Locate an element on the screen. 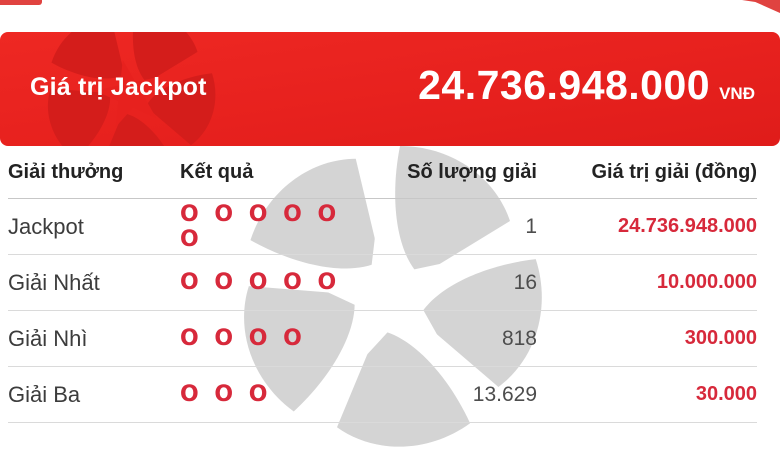 The width and height of the screenshot is (780, 460). result-circles: O O O O O is located at coordinates (260, 282).